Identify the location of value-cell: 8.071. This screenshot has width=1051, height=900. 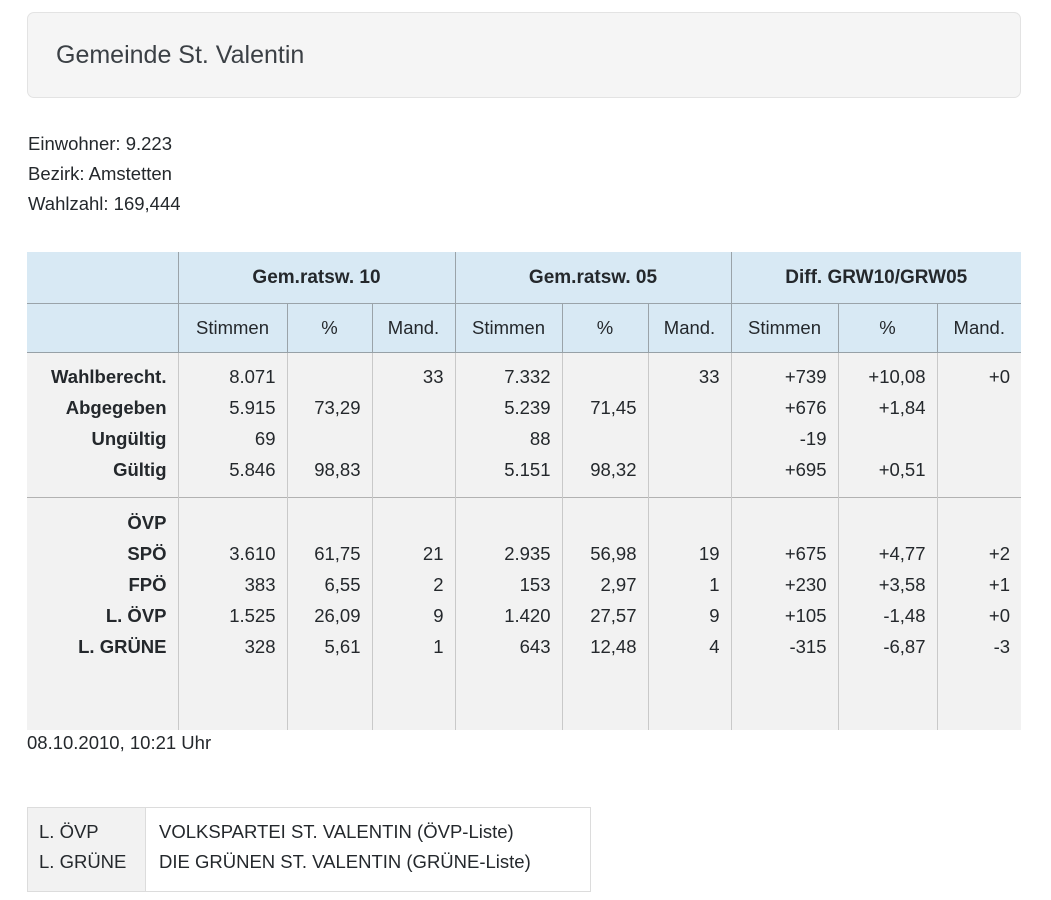
(232, 372).